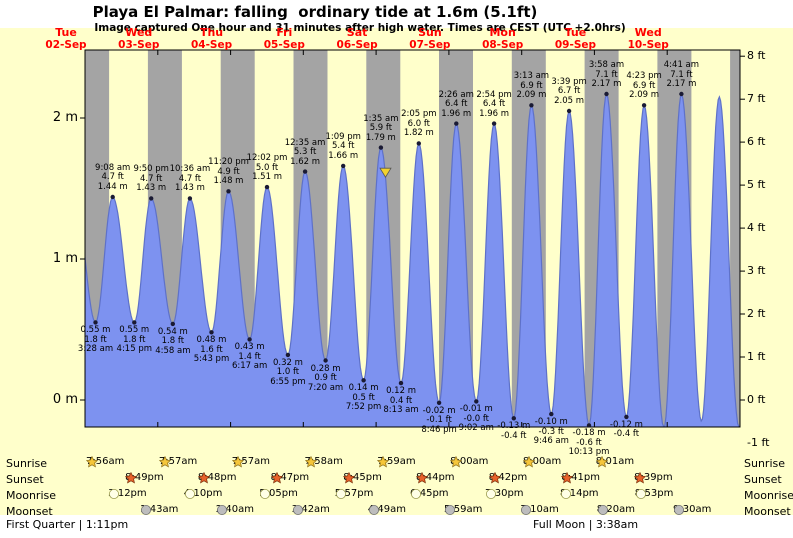 The width and height of the screenshot is (793, 538). I want to click on high-tide-annotation: 2:05 pm 6.0 ft 1.82 m, so click(419, 124).